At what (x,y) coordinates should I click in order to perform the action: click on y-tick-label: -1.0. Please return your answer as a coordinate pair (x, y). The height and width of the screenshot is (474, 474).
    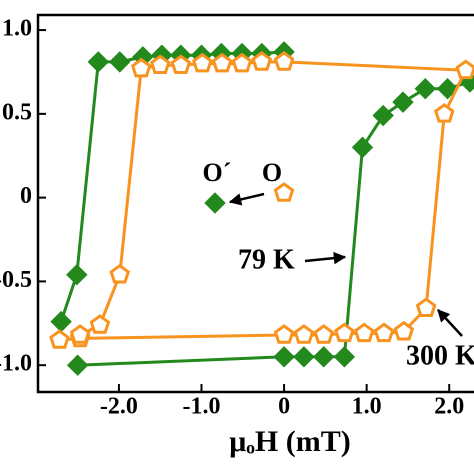
    Looking at the image, I should click on (16, 364).